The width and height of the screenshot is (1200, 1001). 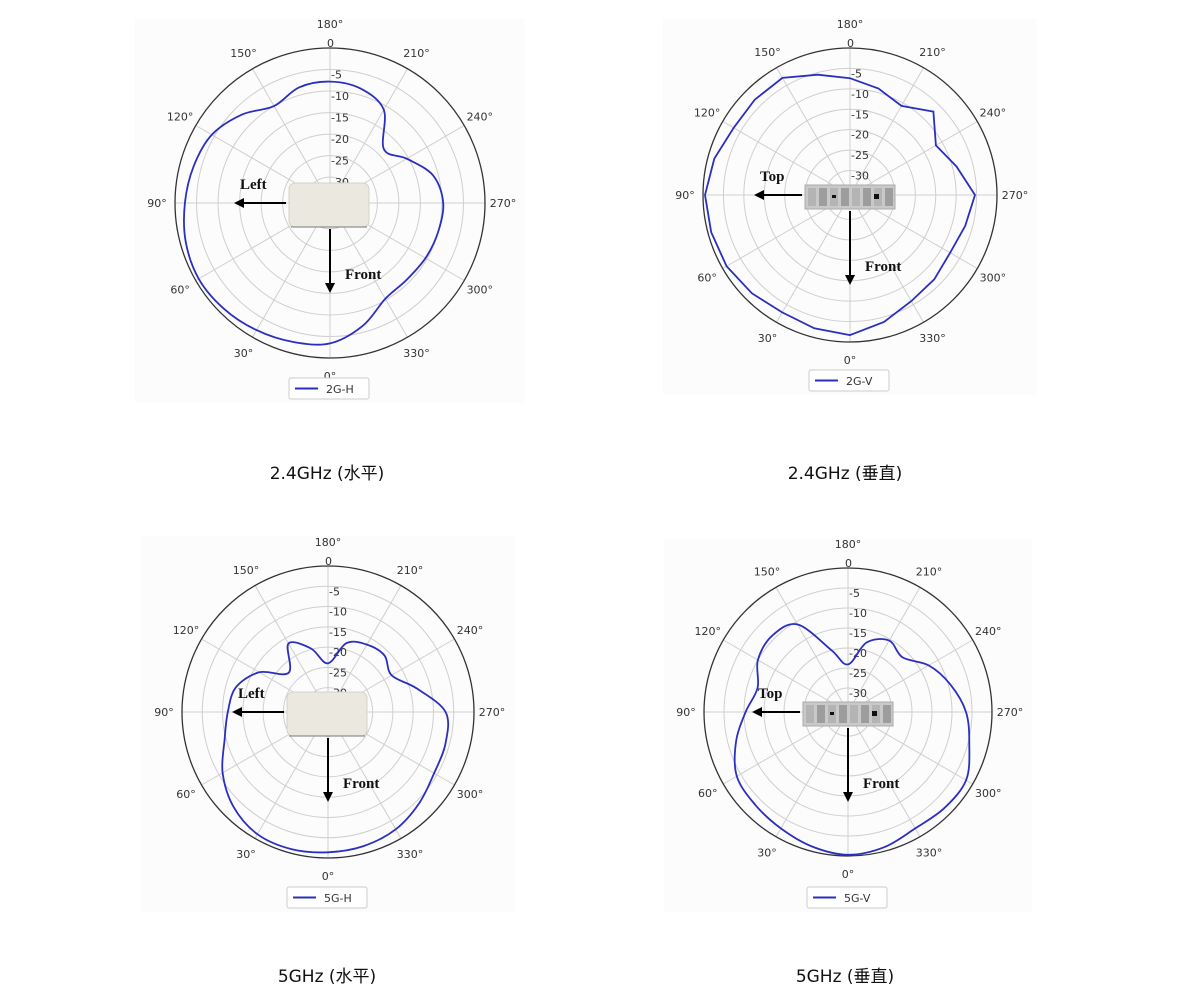 What do you see at coordinates (340, 389) in the screenshot?
I see `legend-label: 2G-H` at bounding box center [340, 389].